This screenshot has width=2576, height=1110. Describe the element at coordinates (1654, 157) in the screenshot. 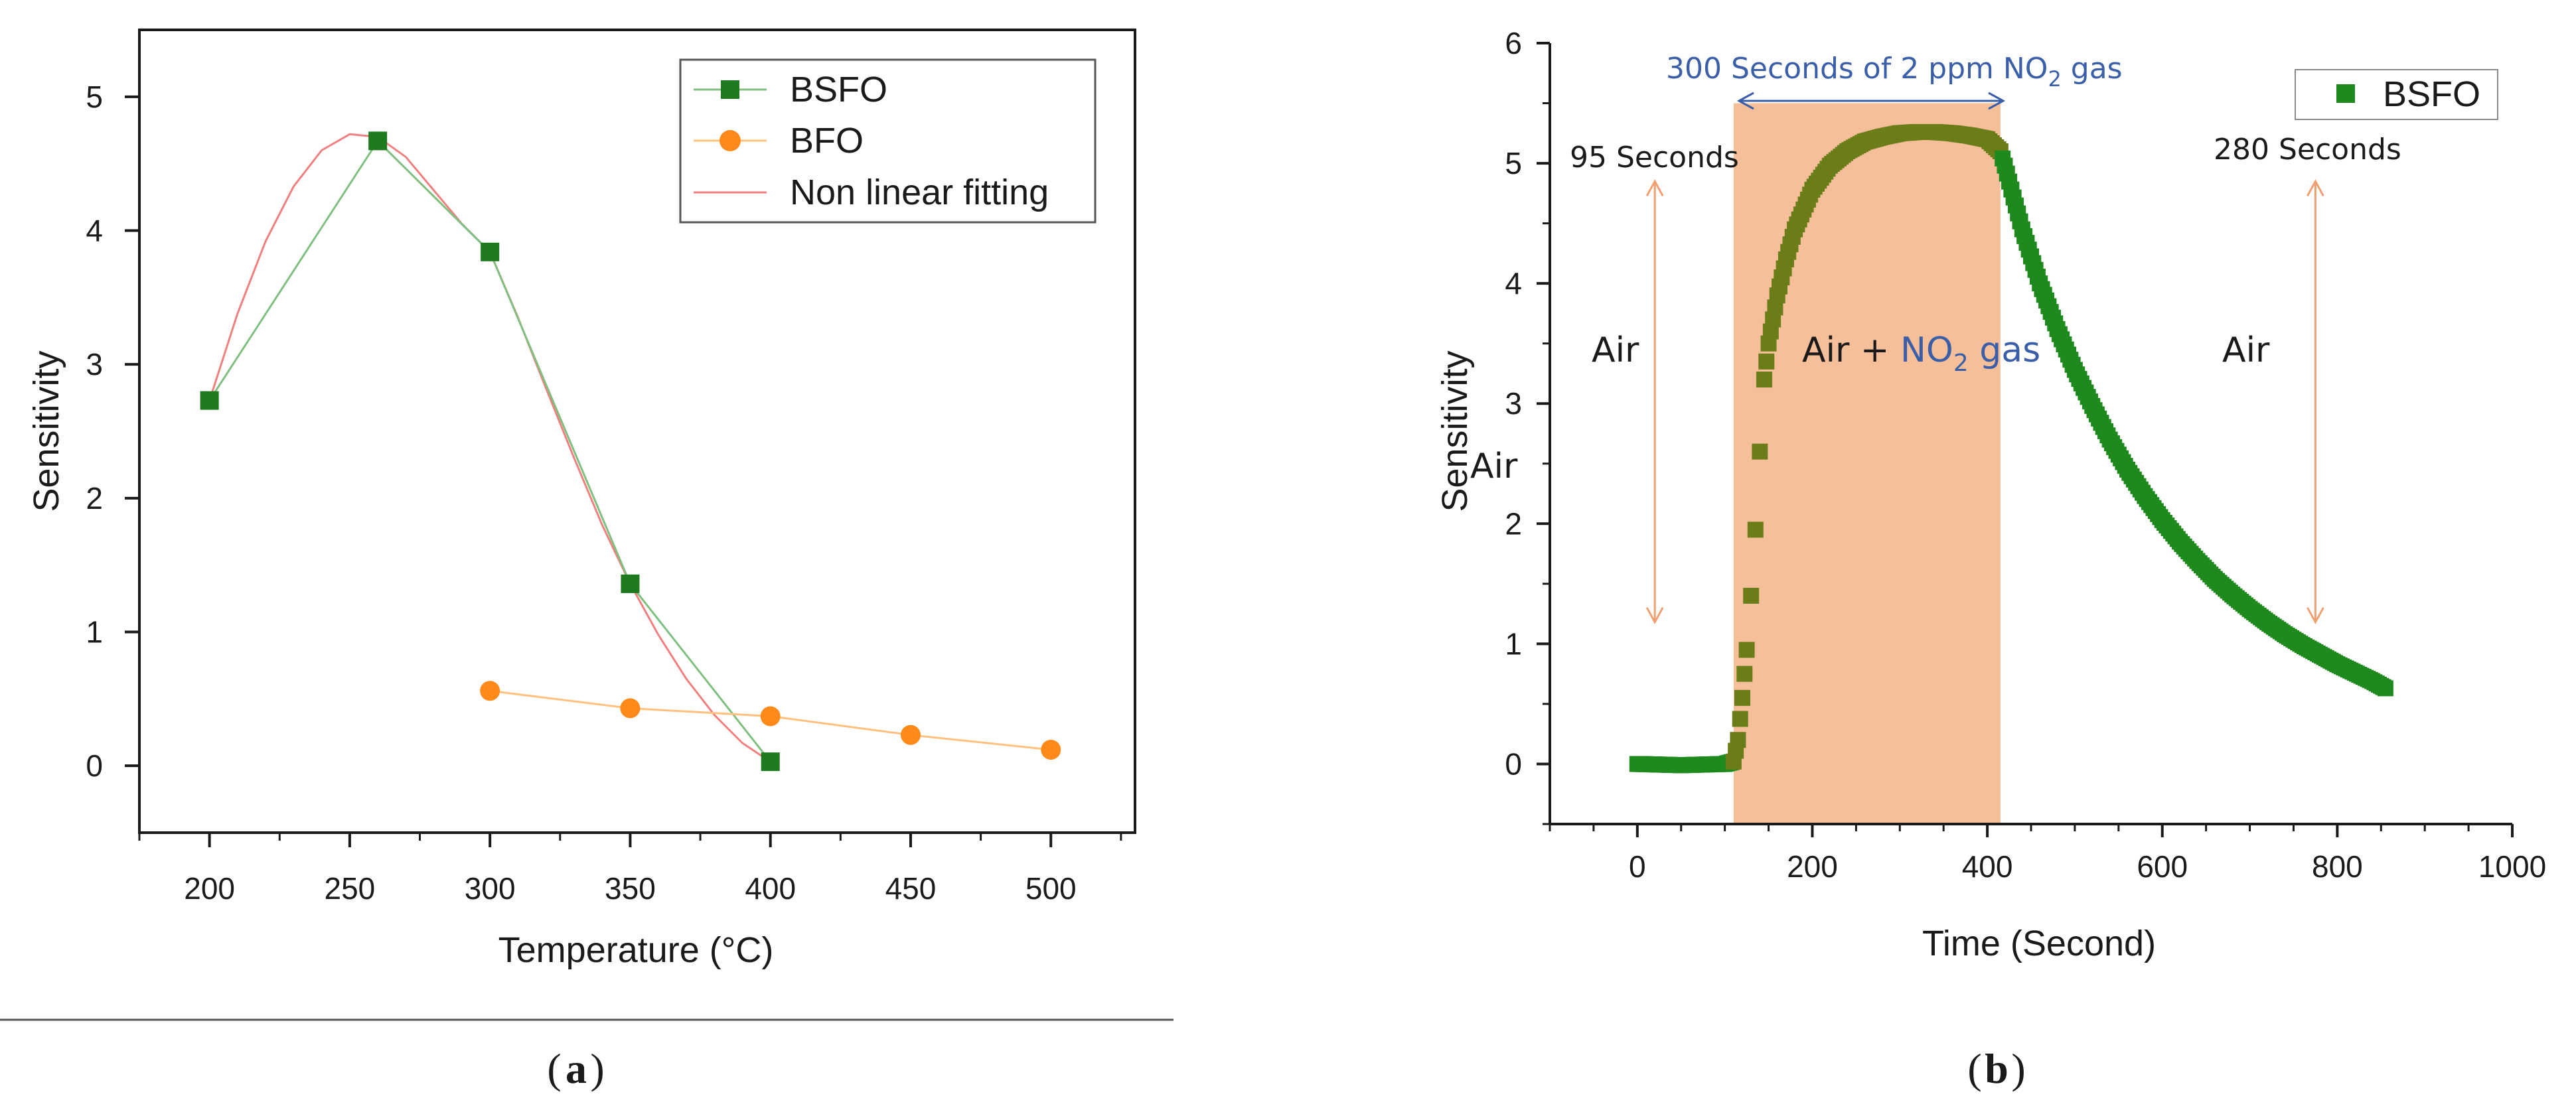

I see `response-time-label: 95 Seconds` at that location.